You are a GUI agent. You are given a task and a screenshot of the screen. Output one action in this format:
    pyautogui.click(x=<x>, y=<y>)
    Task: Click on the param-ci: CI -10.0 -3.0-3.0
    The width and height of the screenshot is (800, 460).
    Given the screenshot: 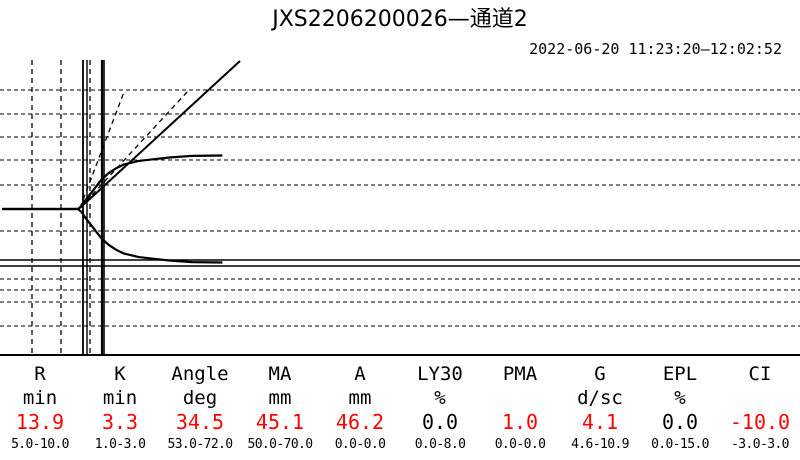 What is the action you would take?
    pyautogui.click(x=760, y=408)
    